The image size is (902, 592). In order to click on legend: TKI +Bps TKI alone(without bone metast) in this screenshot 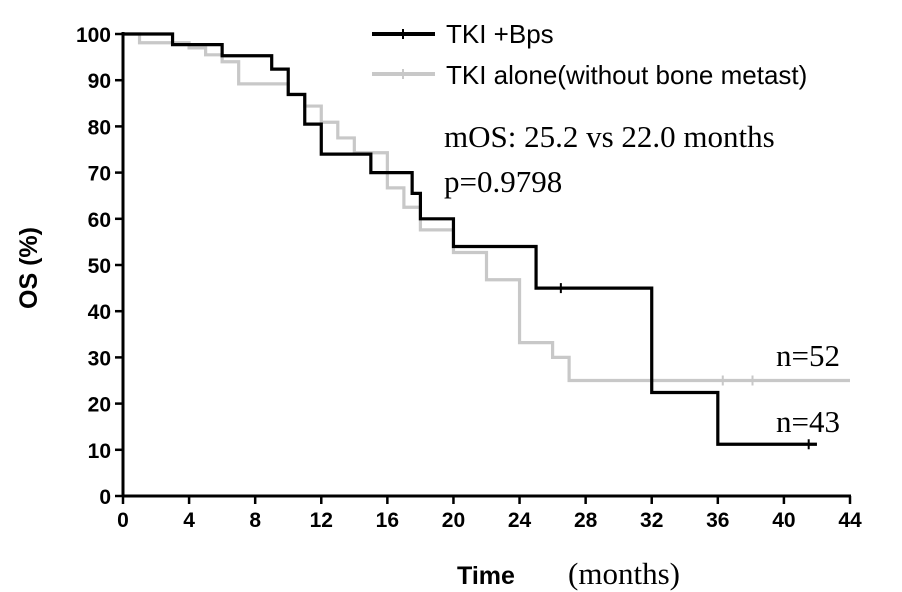, I will do `click(589, 54)`.